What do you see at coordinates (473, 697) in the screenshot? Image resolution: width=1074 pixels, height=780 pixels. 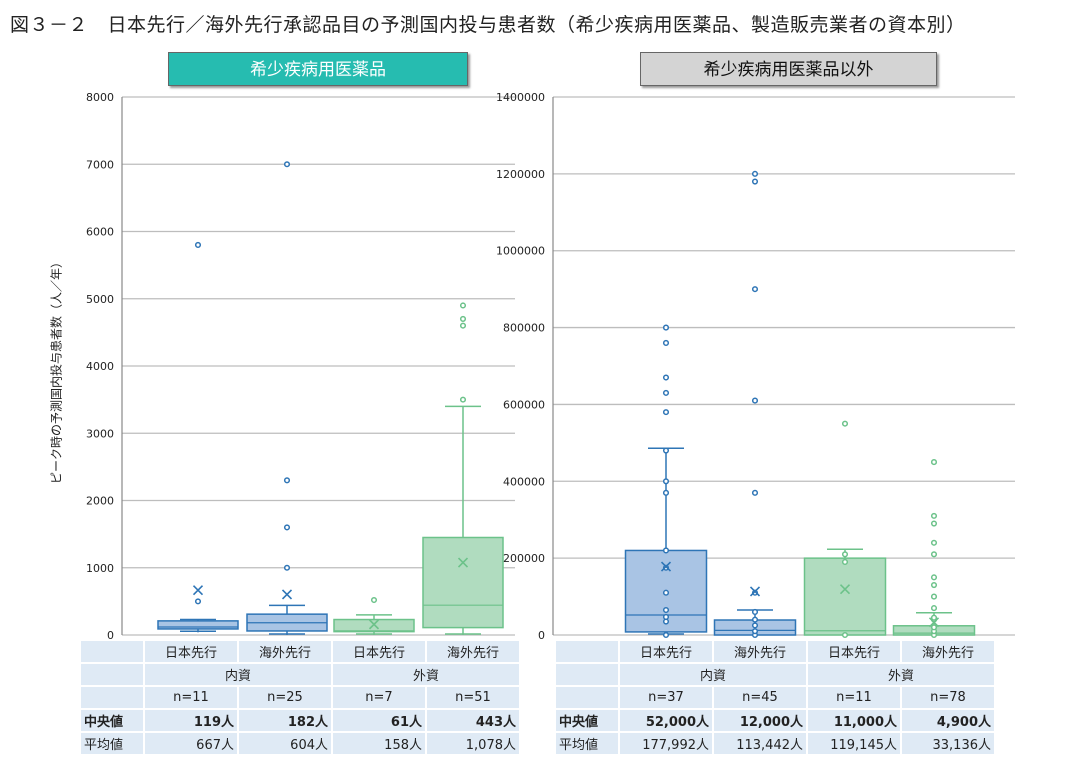 I see `n-count: n=51` at bounding box center [473, 697].